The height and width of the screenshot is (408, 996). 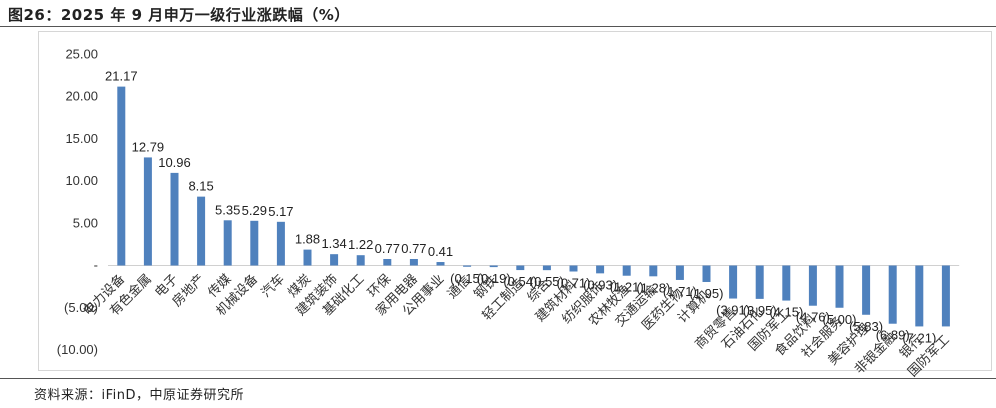 I want to click on title-rule, so click(x=498, y=26).